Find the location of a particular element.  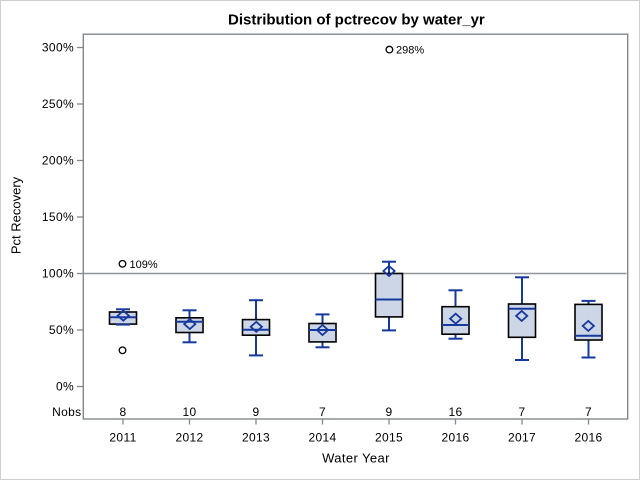

svg-text: 0% is located at coordinates (65, 387).